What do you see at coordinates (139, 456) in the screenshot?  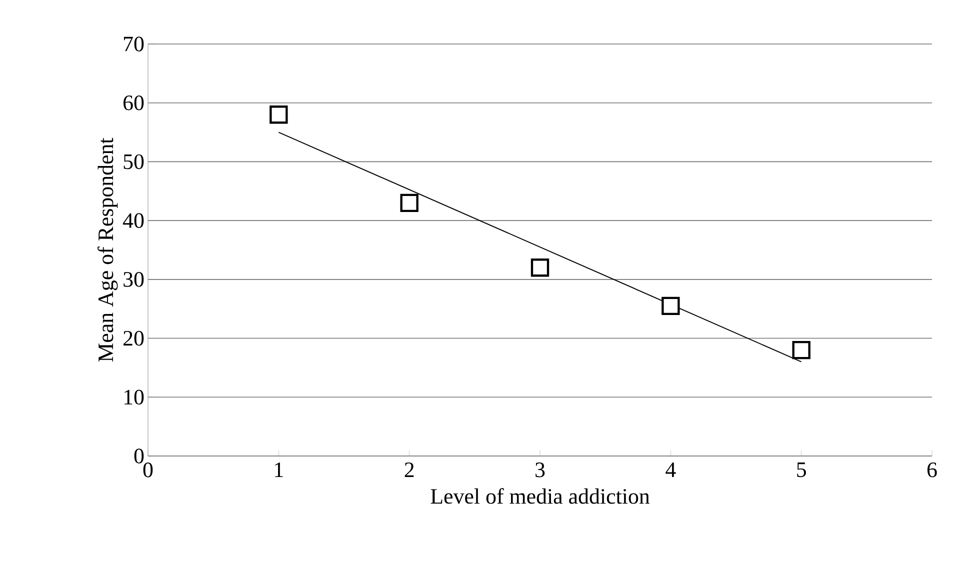 I see `y-tick-label: 0` at bounding box center [139, 456].